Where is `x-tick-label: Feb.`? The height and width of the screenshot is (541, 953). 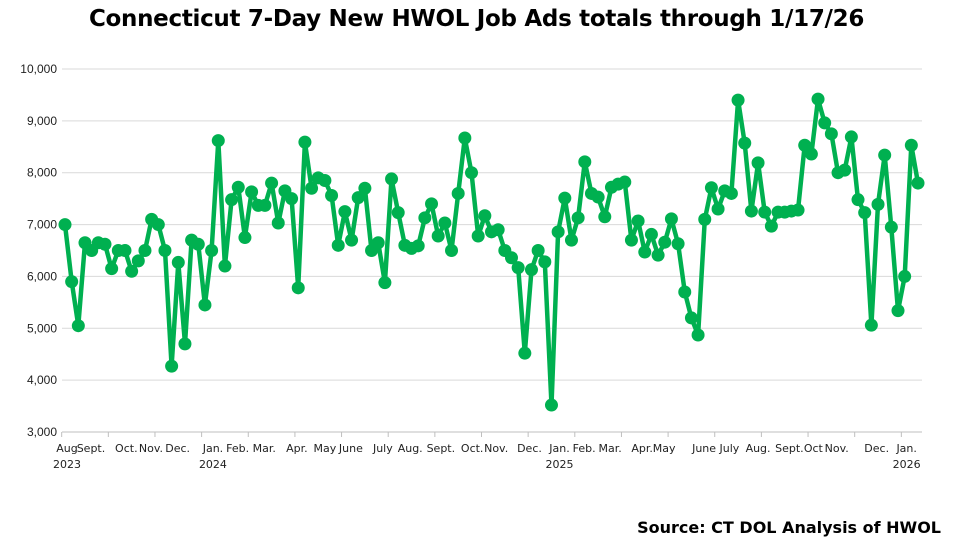
x-tick-label: Feb. is located at coordinates (584, 448).